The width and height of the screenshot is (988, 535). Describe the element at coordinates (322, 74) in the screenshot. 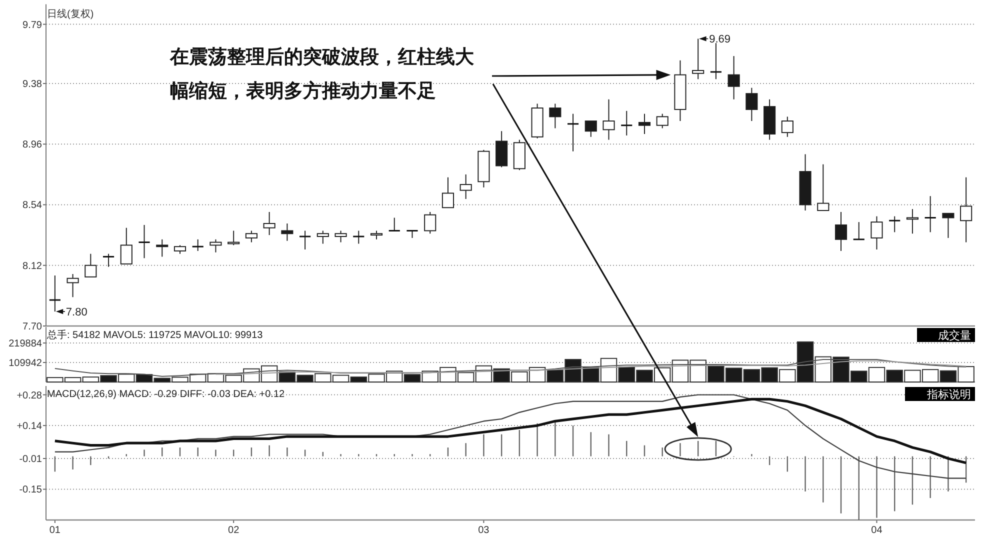

I see `annotation: 在震荡整理后的突破波段，红柱线大幅缩短，表明多方推动力量不足` at that location.